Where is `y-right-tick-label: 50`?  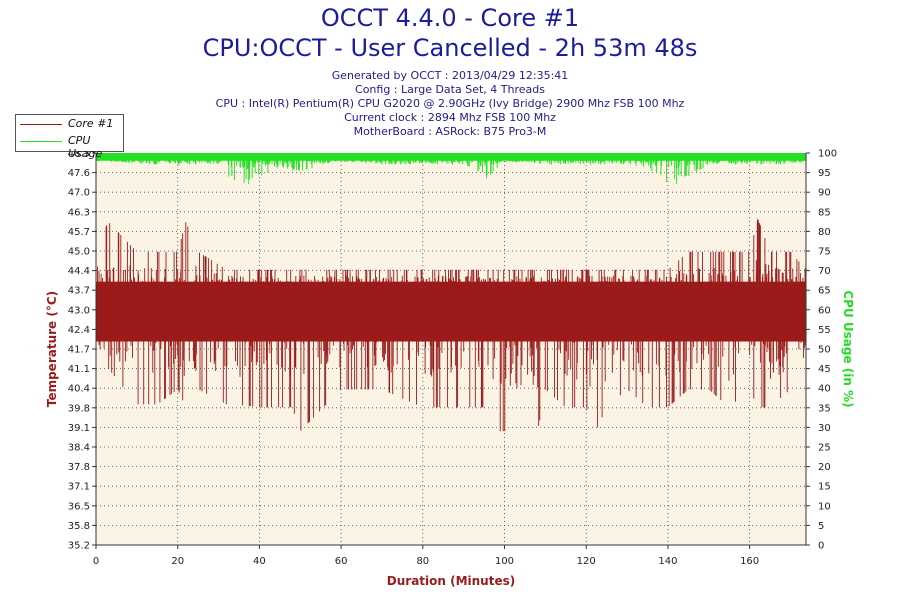 y-right-tick-label: 50 is located at coordinates (824, 350).